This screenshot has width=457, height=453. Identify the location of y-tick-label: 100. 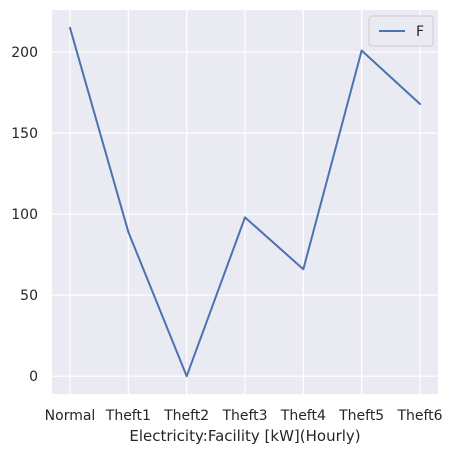
(24, 215).